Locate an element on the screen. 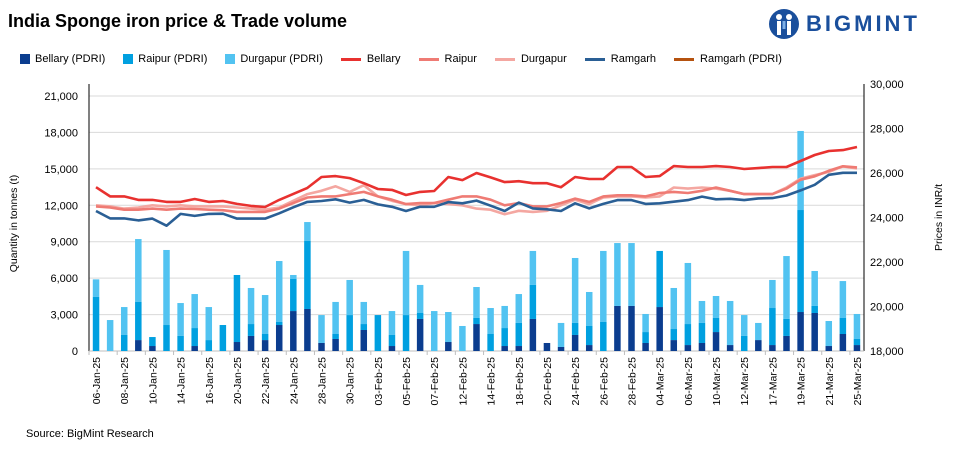  bigmint-logo-icon is located at coordinates (784, 24).